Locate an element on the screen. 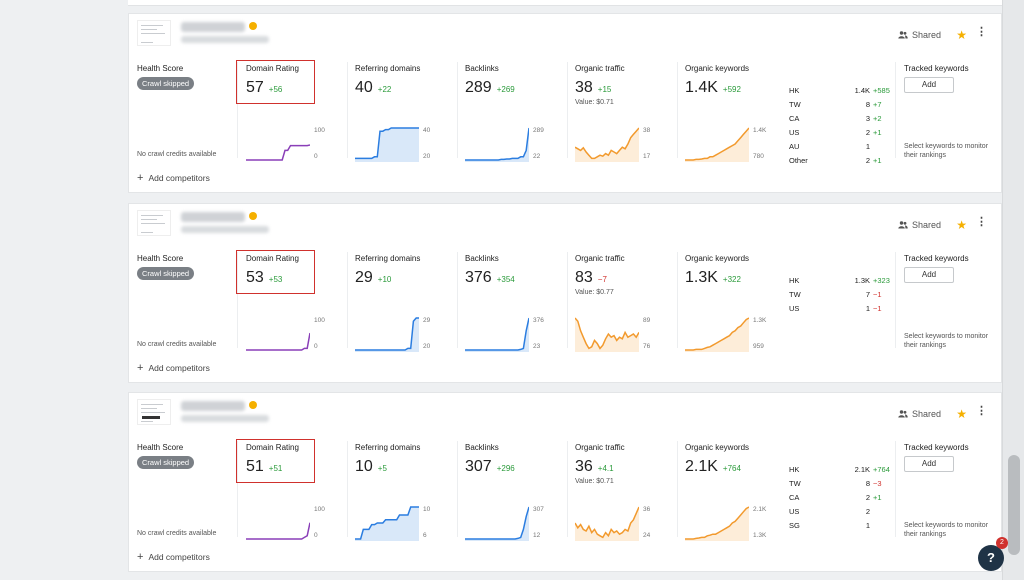 This screenshot has width=1024, height=580. metric-referring-domains: Referring domains 40 +22 is located at coordinates (387, 80).